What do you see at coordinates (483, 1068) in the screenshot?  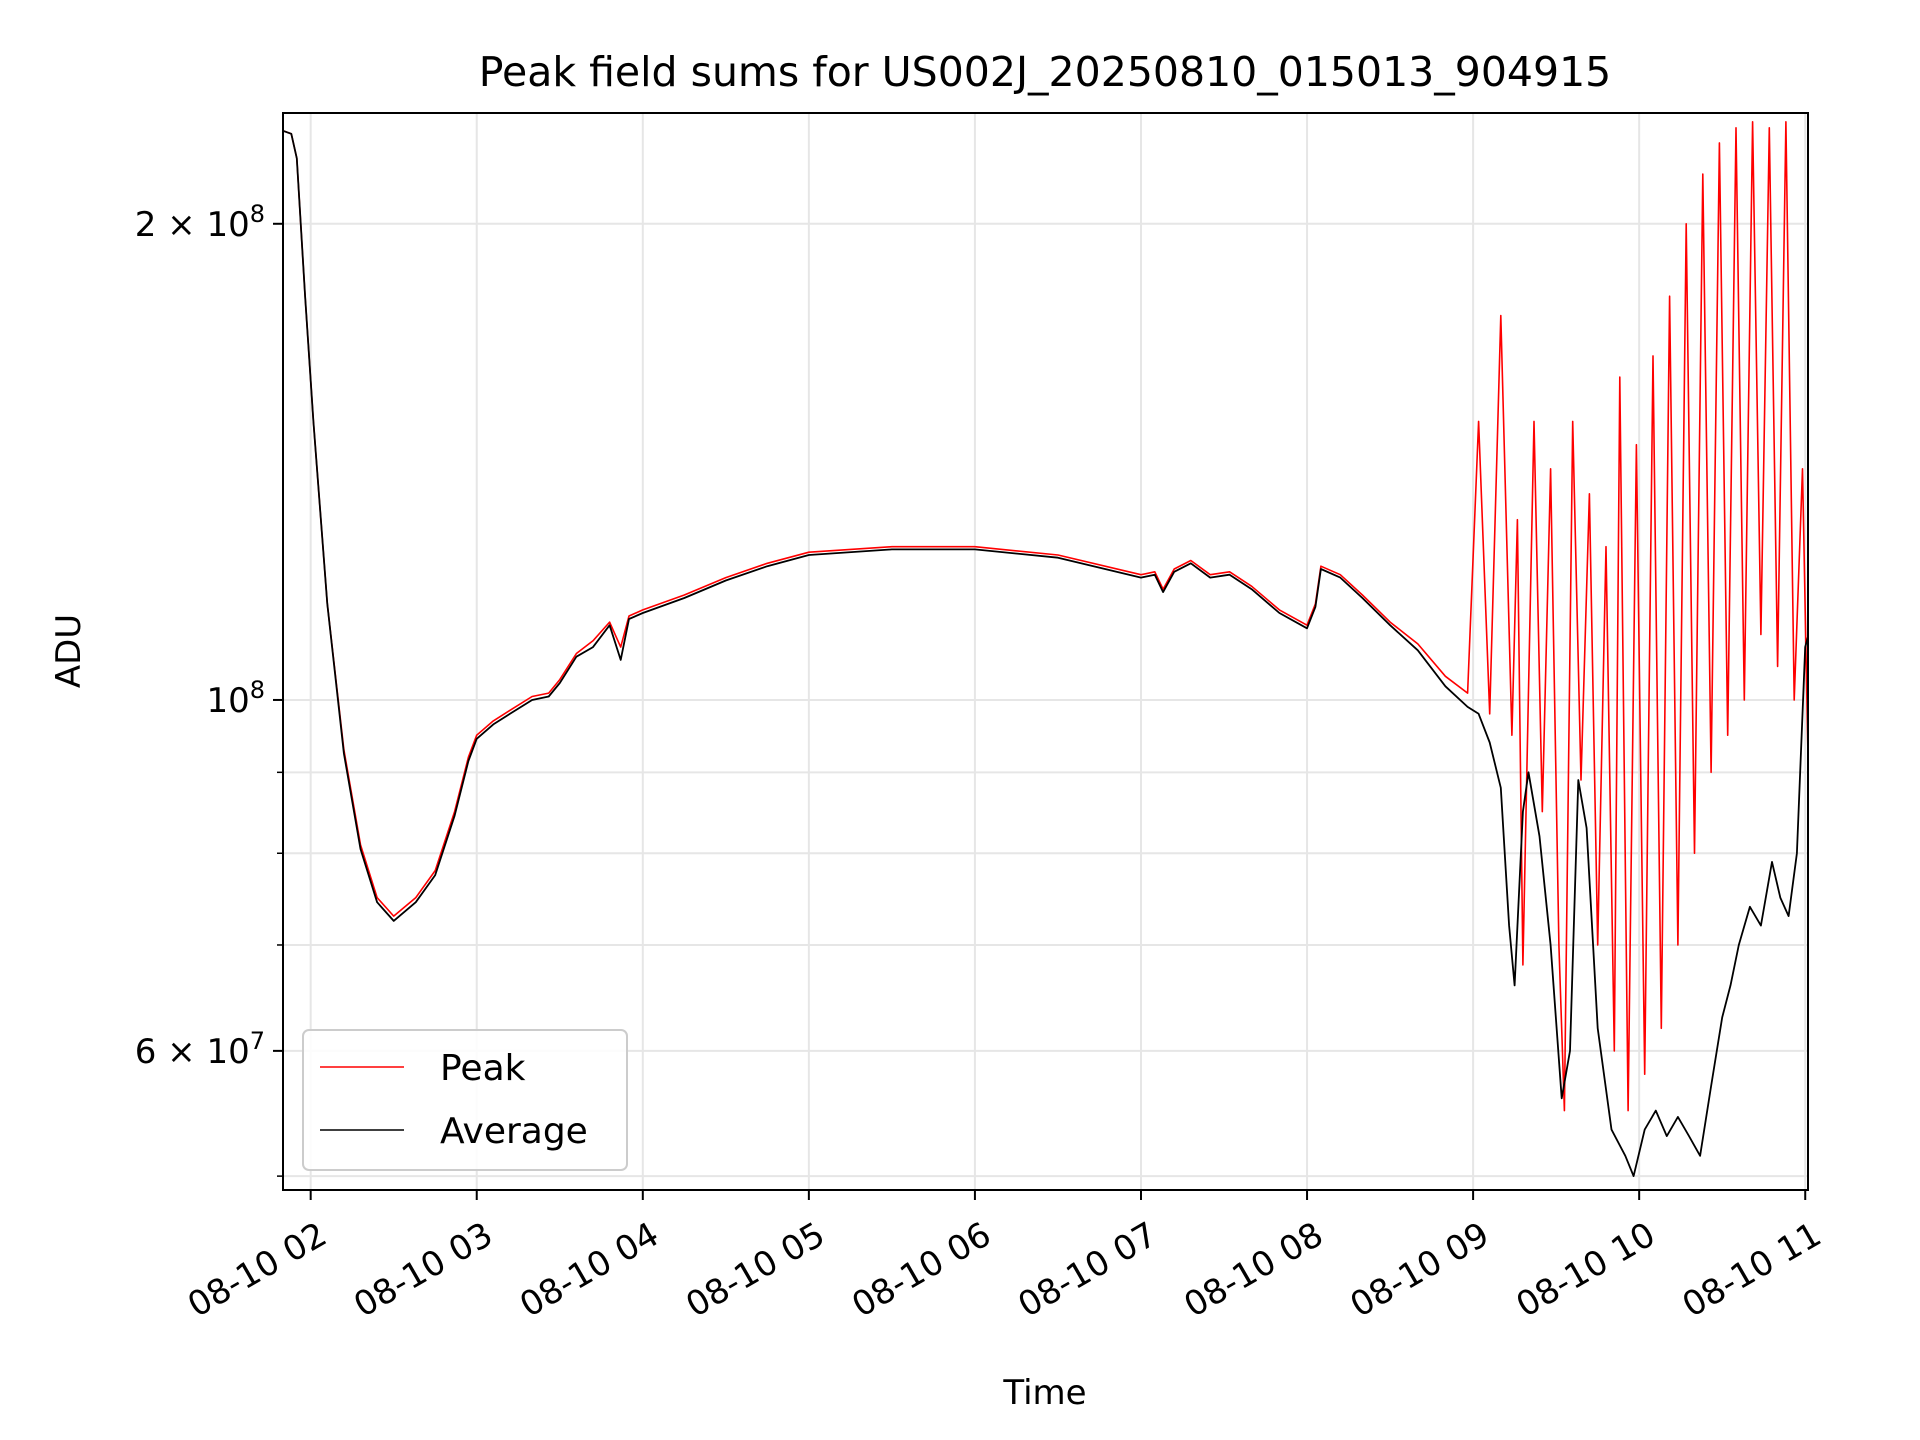 I see `legend-peak-label: Peak` at bounding box center [483, 1068].